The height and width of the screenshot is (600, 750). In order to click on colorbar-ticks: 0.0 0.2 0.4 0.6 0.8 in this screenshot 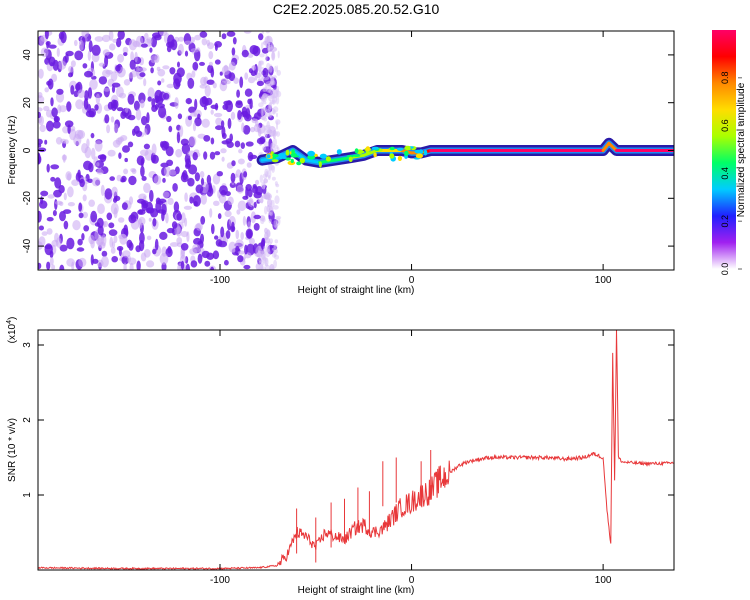, I will do `click(731, 173)`.